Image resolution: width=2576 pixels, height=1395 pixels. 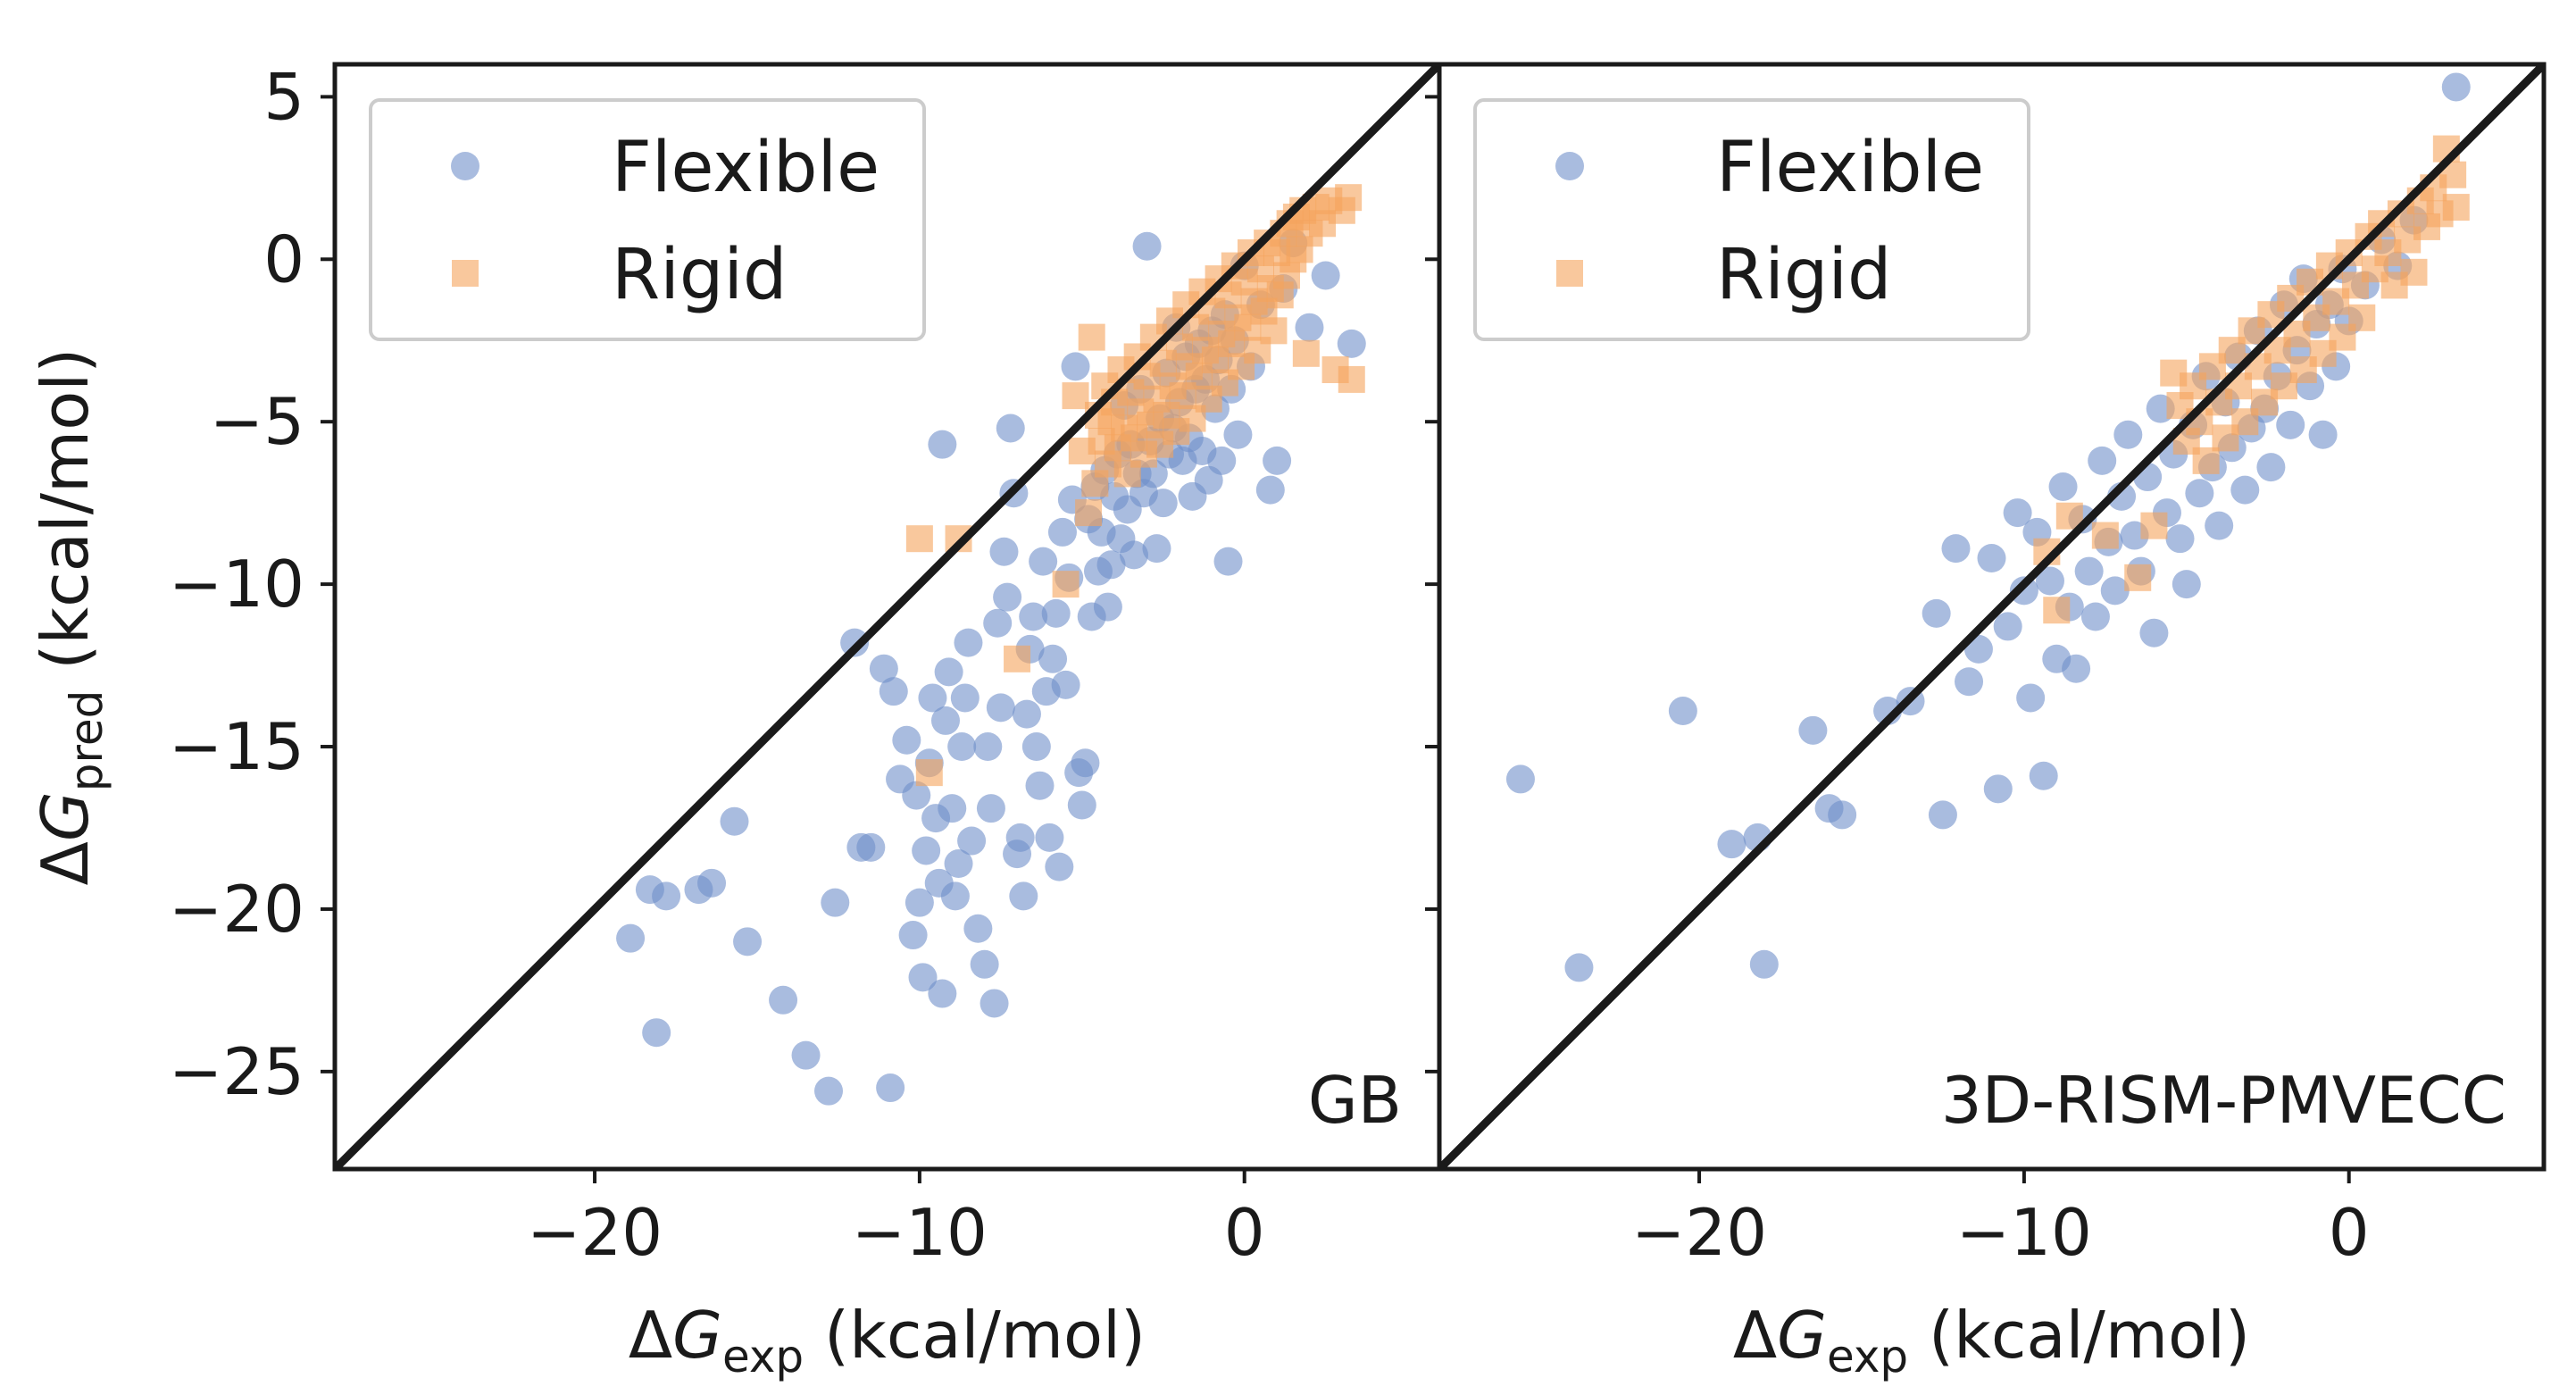 What do you see at coordinates (283, 259) in the screenshot?
I see `y-tick-label: 0` at bounding box center [283, 259].